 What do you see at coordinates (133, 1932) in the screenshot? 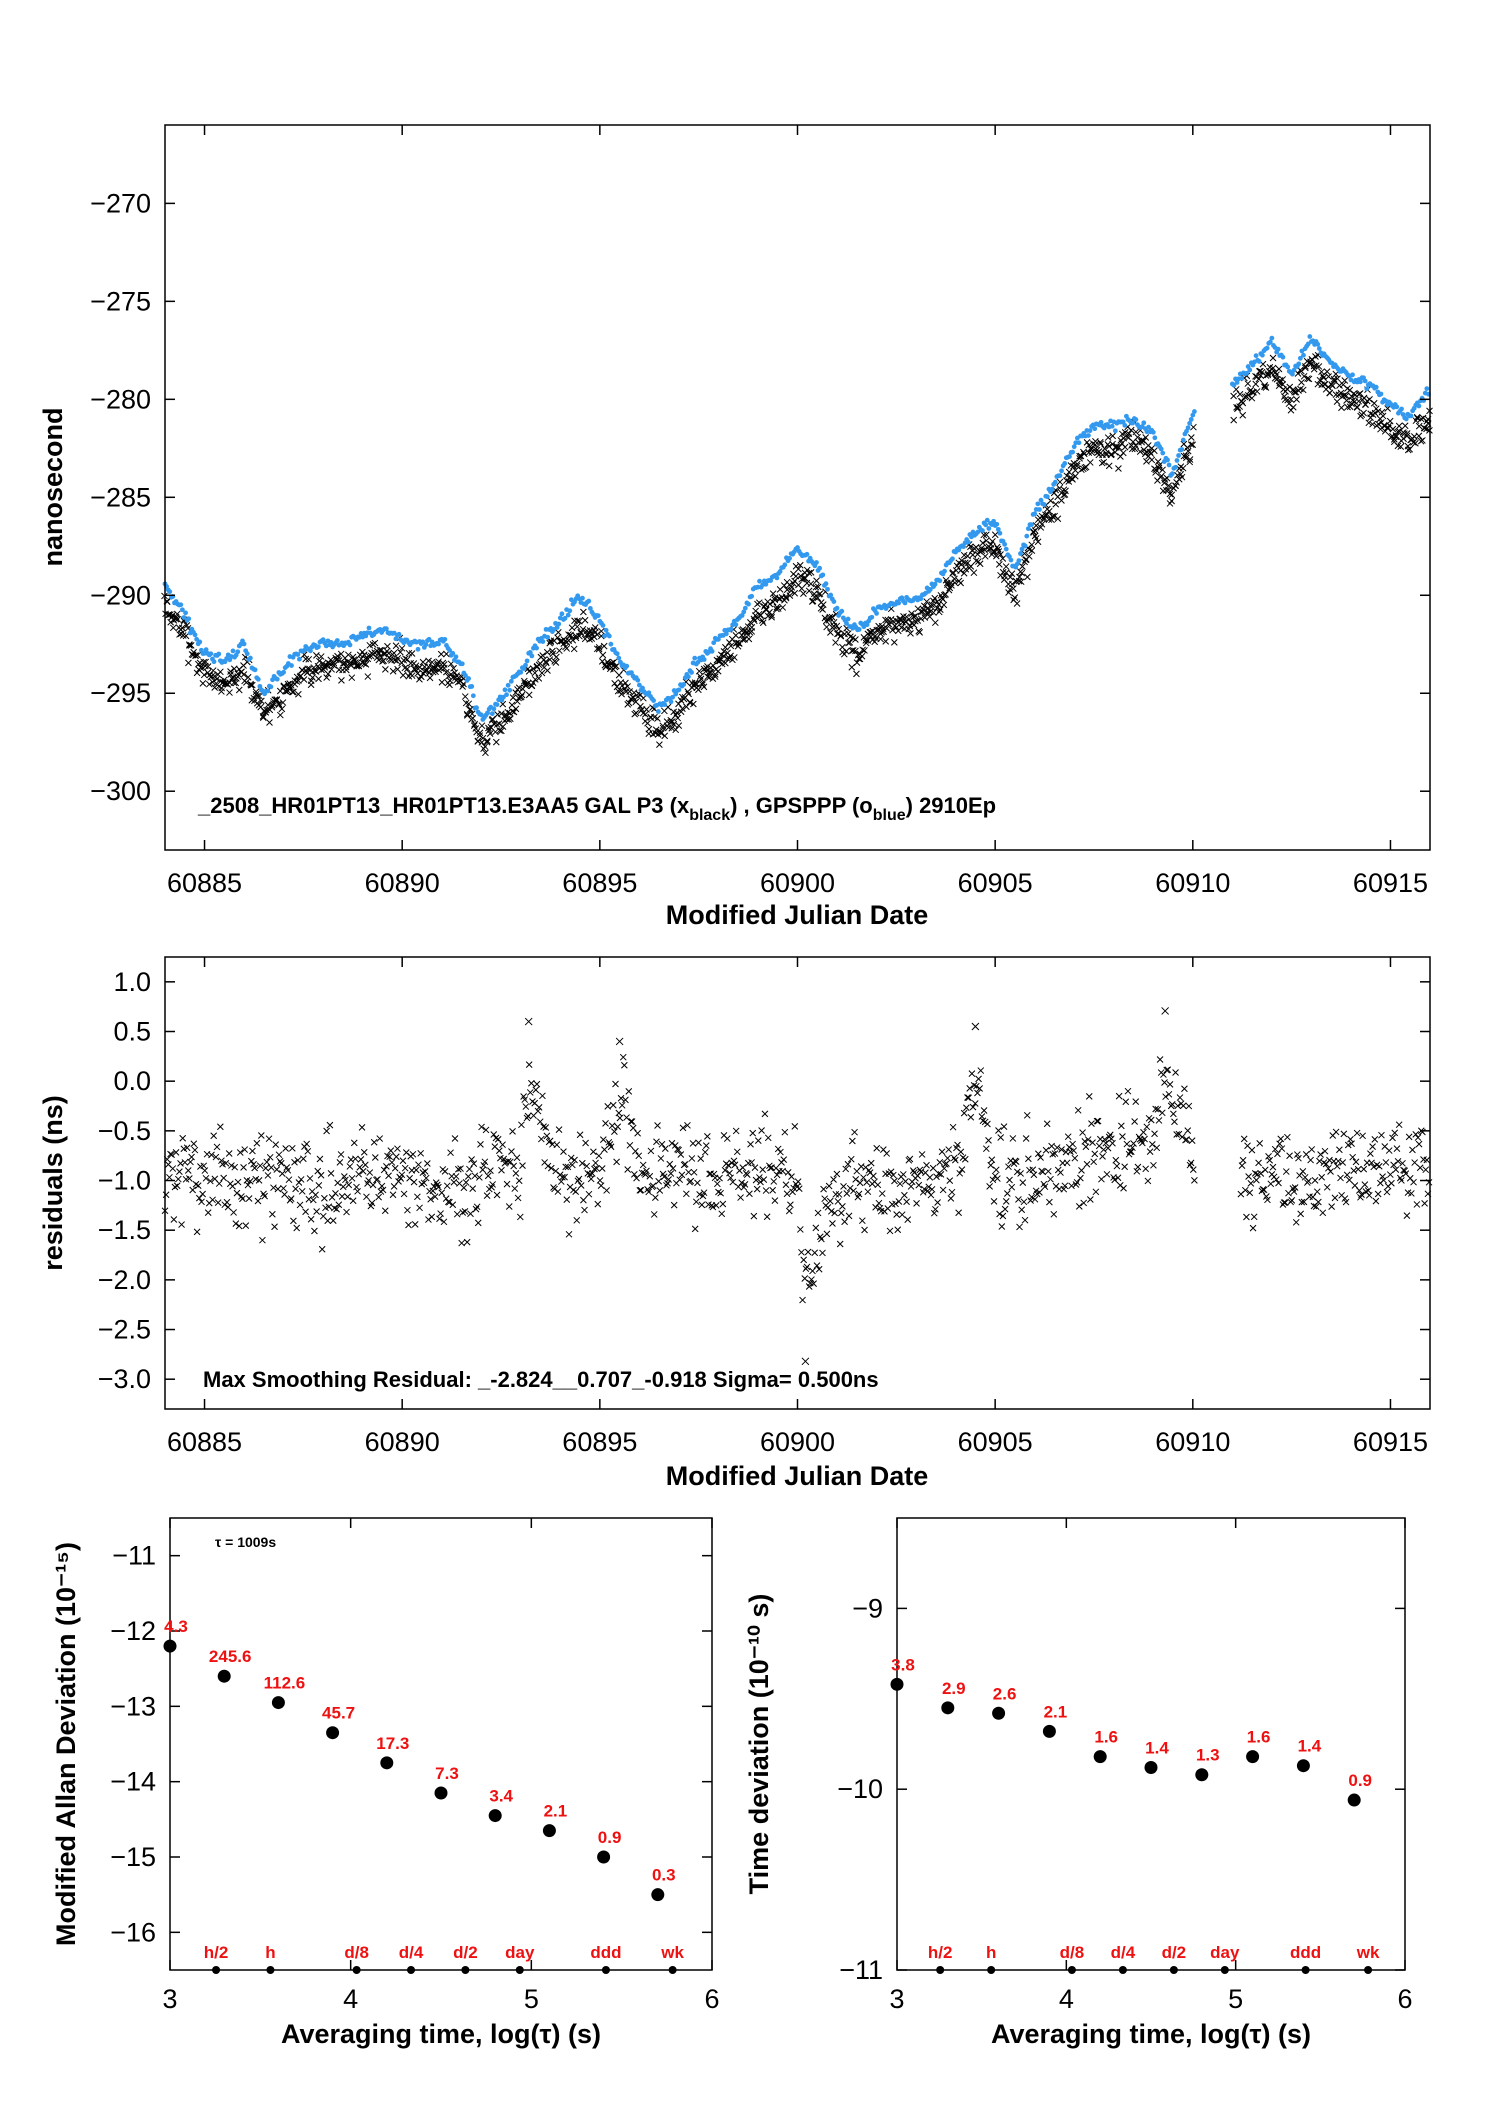
I see `y-tick-label: −16` at bounding box center [133, 1932].